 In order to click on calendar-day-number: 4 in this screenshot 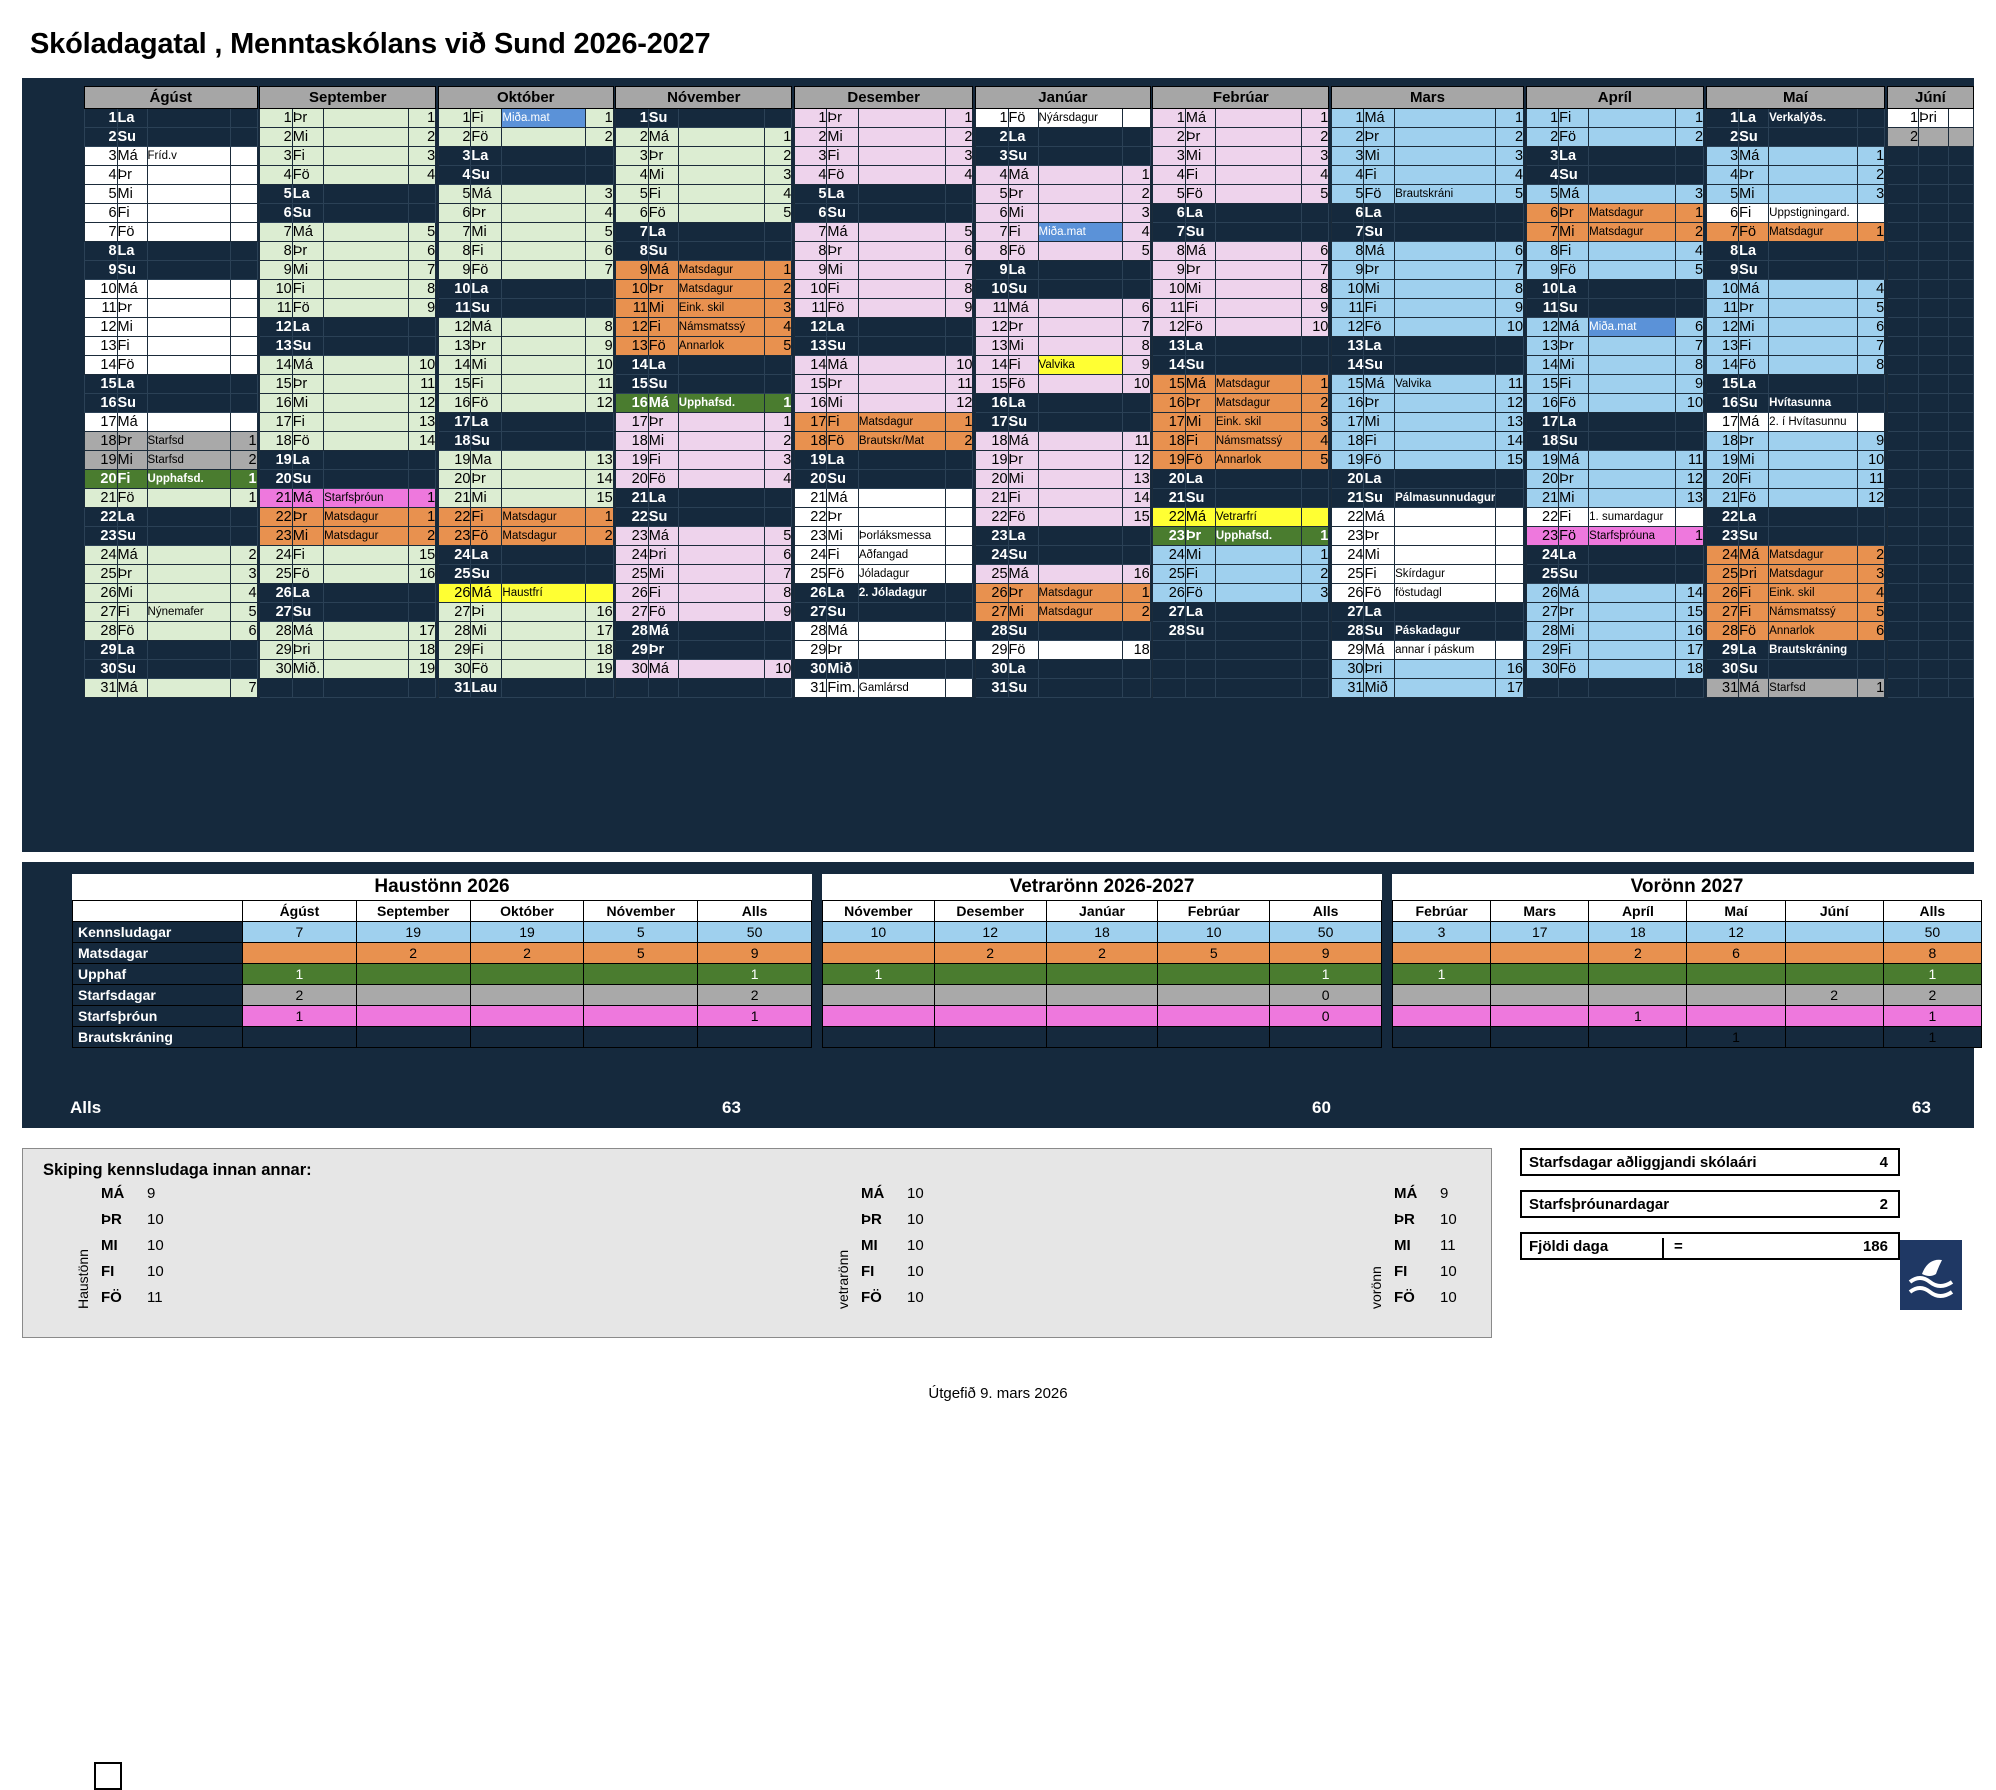, I will do `click(810, 175)`.